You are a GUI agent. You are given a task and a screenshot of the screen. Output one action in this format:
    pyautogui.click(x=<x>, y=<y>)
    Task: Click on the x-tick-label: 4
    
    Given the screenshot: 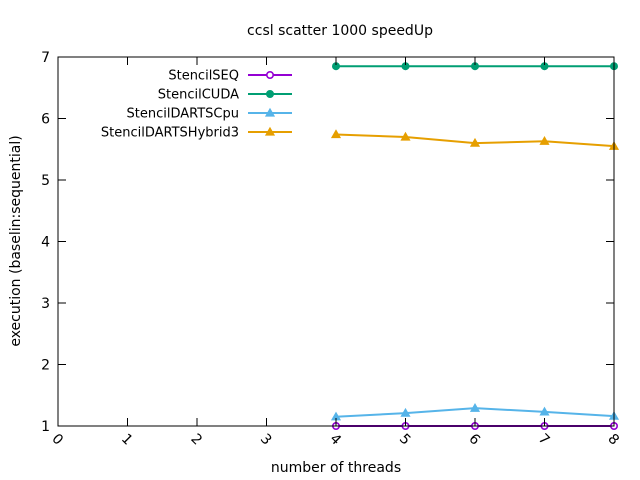 What is the action you would take?
    pyautogui.click(x=335, y=440)
    